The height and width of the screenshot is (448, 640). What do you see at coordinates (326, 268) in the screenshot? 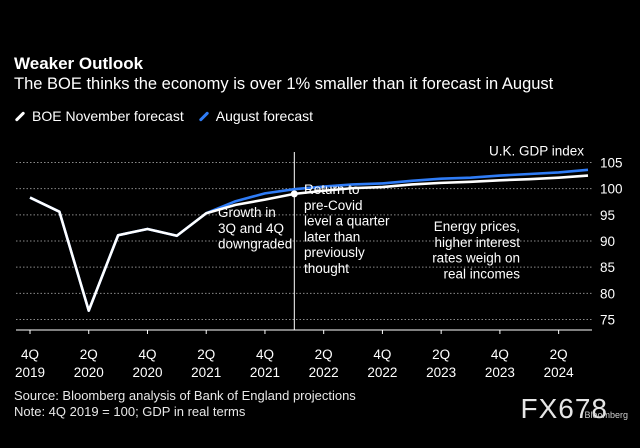
I see `annotation-covid: thought` at bounding box center [326, 268].